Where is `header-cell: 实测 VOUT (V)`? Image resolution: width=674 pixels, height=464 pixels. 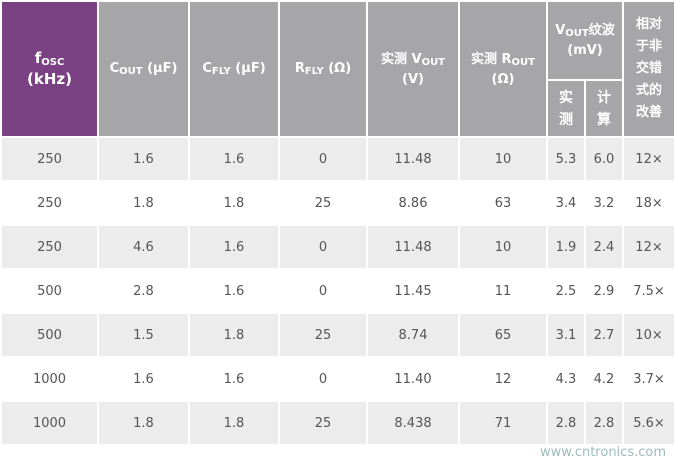
header-cell: 实测 VOUT (V) is located at coordinates (413, 69).